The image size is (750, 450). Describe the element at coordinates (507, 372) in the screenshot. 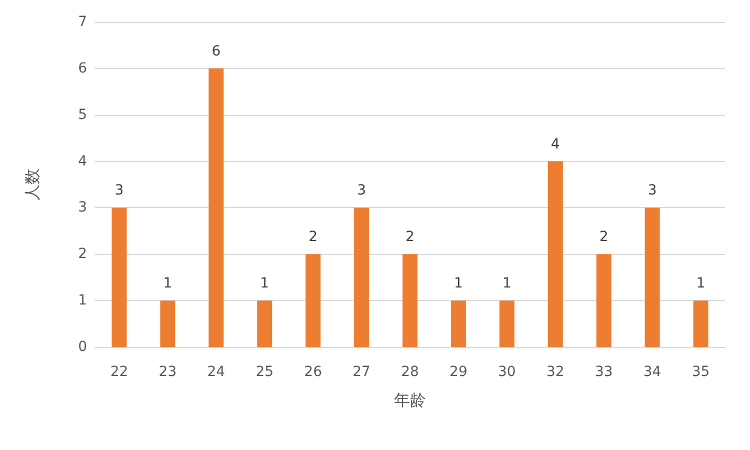

I see `x-tick-label: 30` at that location.